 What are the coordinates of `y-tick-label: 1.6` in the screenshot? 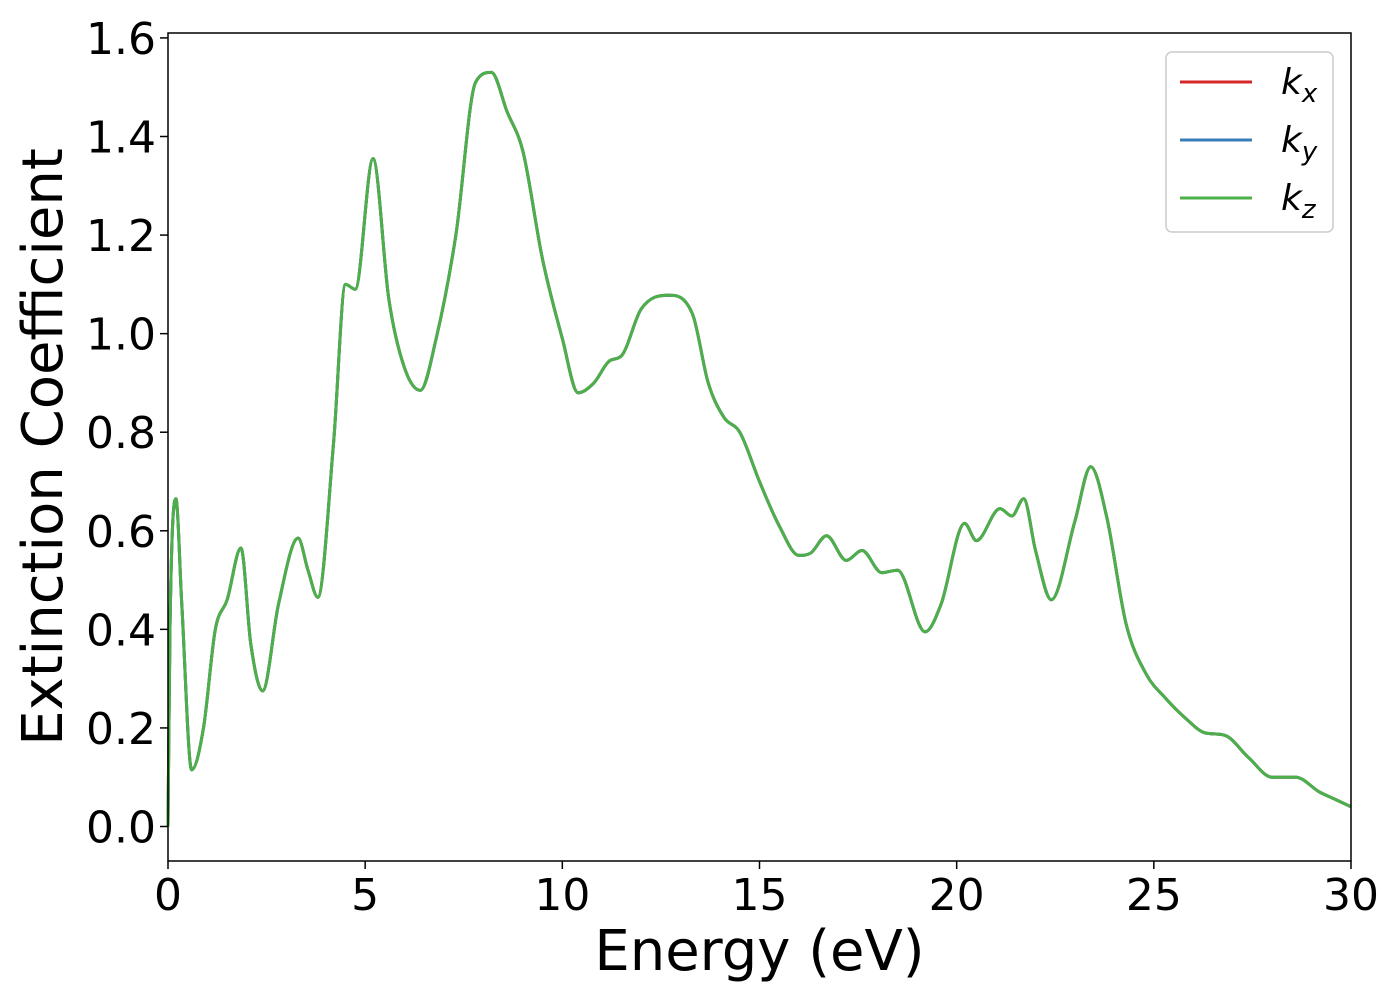 It's located at (121, 39).